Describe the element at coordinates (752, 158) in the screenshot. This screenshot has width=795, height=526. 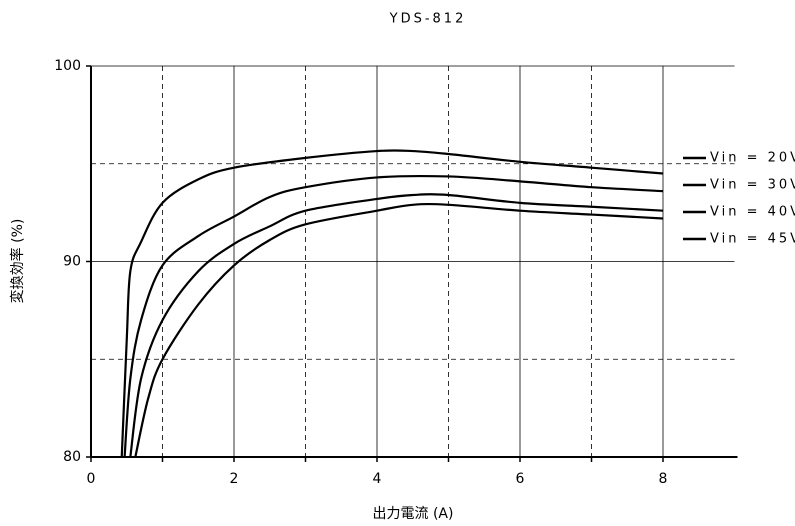
I see `legend-text: Vin = 20V` at that location.